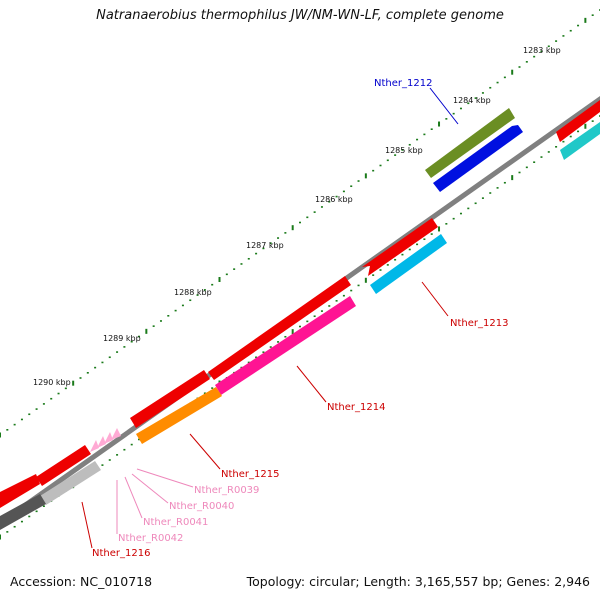 This screenshot has width=600, height=600. I want to click on scale-label-1283: 1283 kbp, so click(542, 50).